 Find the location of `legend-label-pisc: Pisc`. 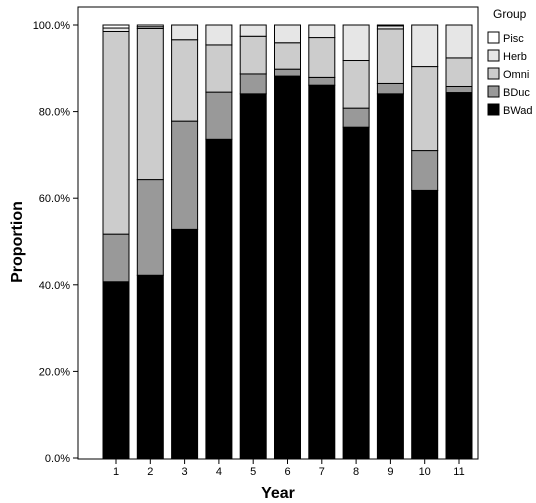

legend-label-pisc: Pisc is located at coordinates (513, 39).